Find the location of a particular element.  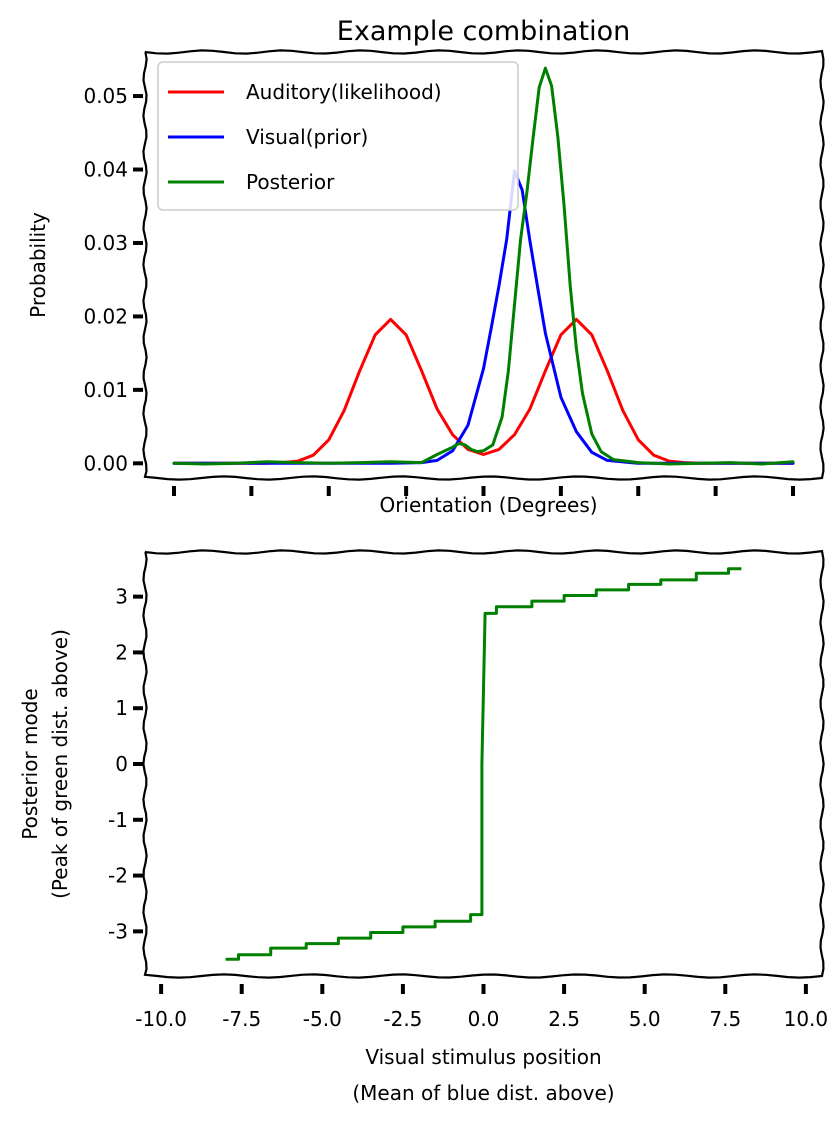

top-y-tick-label: 0.01 is located at coordinates (105, 390).